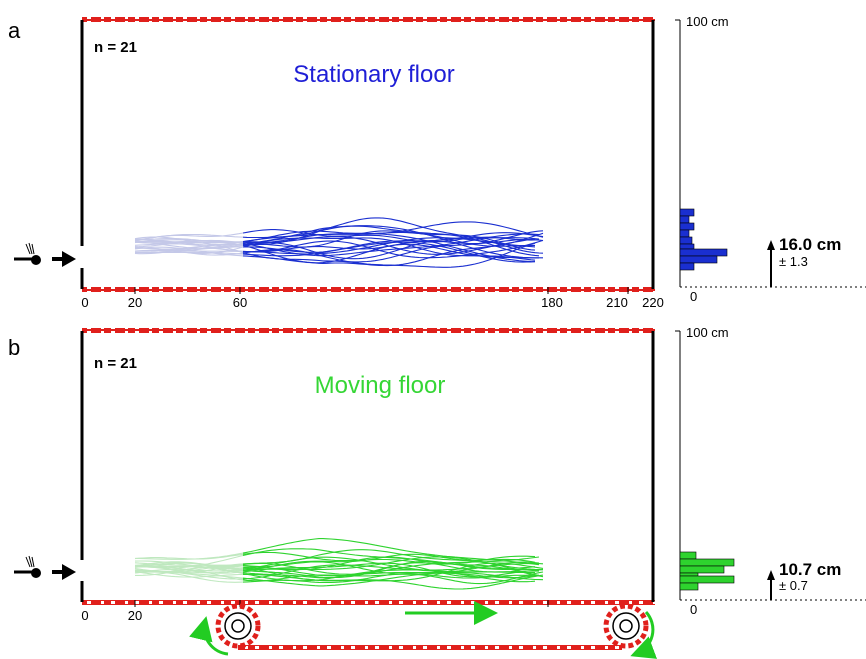 The width and height of the screenshot is (866, 659). What do you see at coordinates (315, 611) in the screenshot?
I see `x-axis-ticks: 0 20` at bounding box center [315, 611].